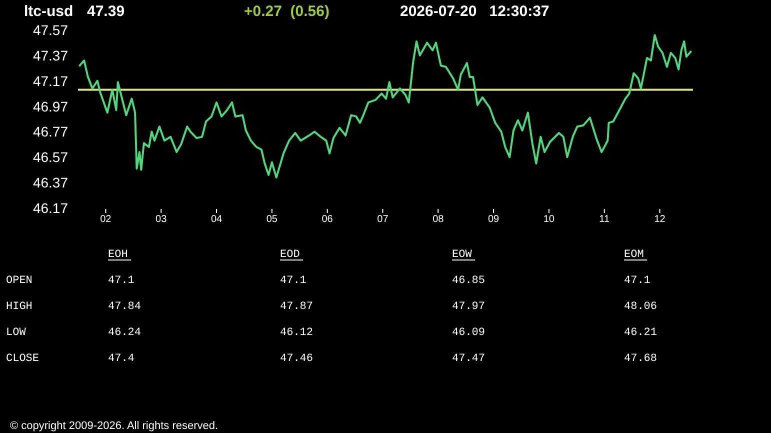 The width and height of the screenshot is (771, 433). What do you see at coordinates (383, 219) in the screenshot?
I see `x-tick-label: 07` at bounding box center [383, 219].